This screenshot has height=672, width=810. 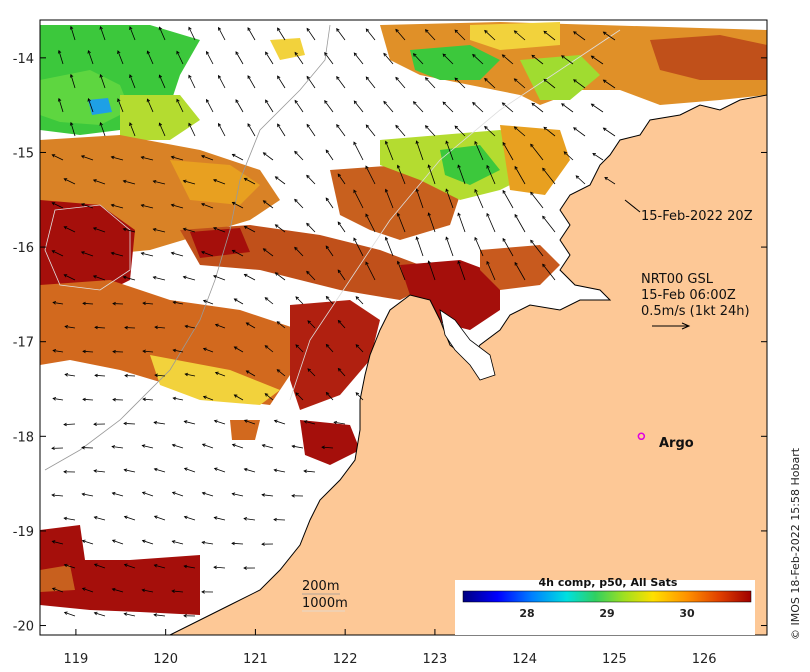 I want to click on sst-patch-north-yellow, so click(x=515, y=36).